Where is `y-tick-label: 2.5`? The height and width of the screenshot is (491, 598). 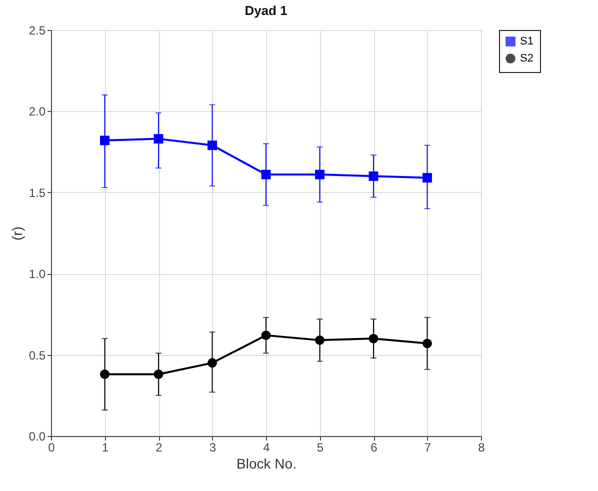
y-tick-label: 2.5 is located at coordinates (37, 31).